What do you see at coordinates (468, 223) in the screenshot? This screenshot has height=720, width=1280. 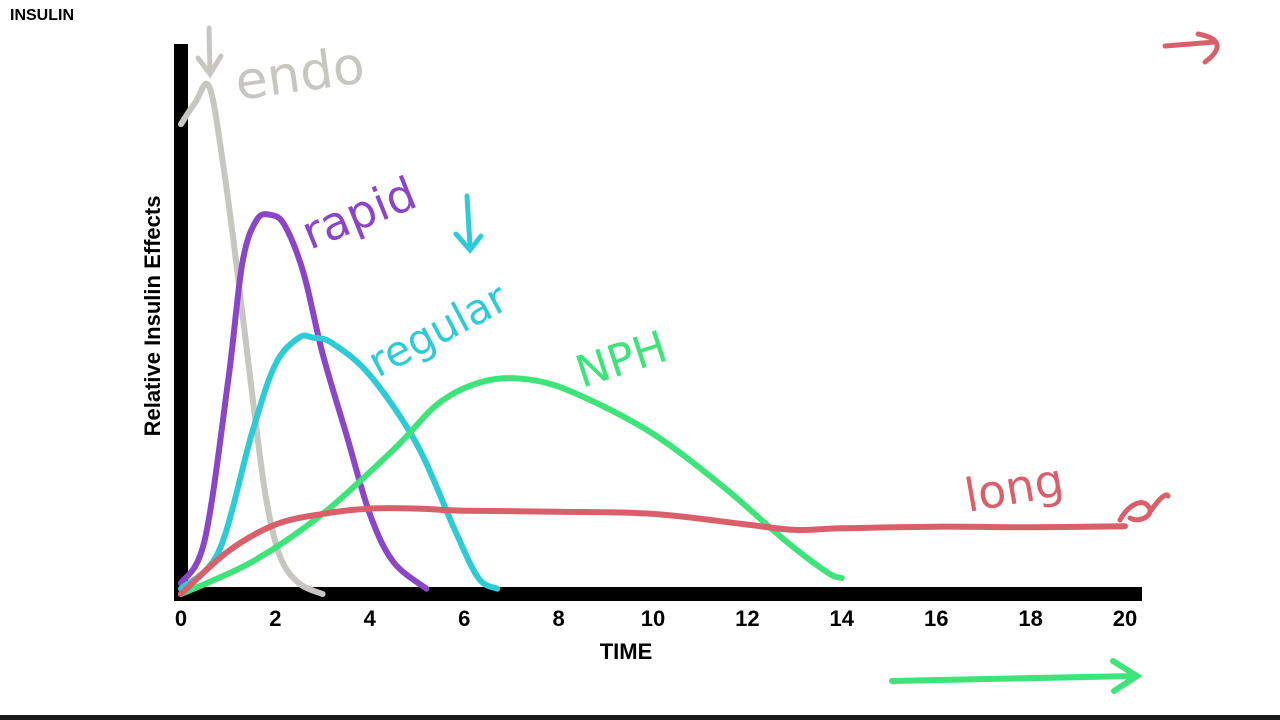 I see `regular-down-arrow` at bounding box center [468, 223].